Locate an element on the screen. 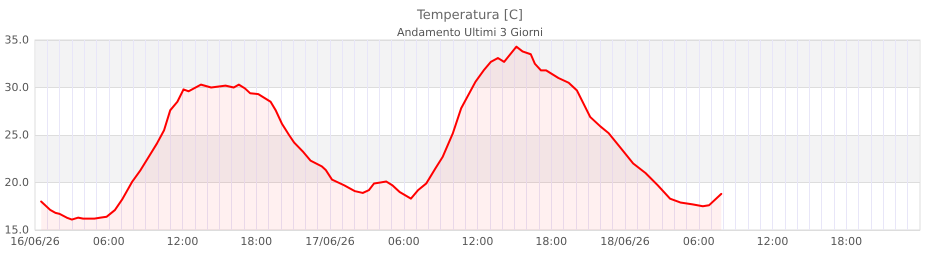 The height and width of the screenshot is (260, 940). x-tick-label: 17/06/26 is located at coordinates (330, 241).